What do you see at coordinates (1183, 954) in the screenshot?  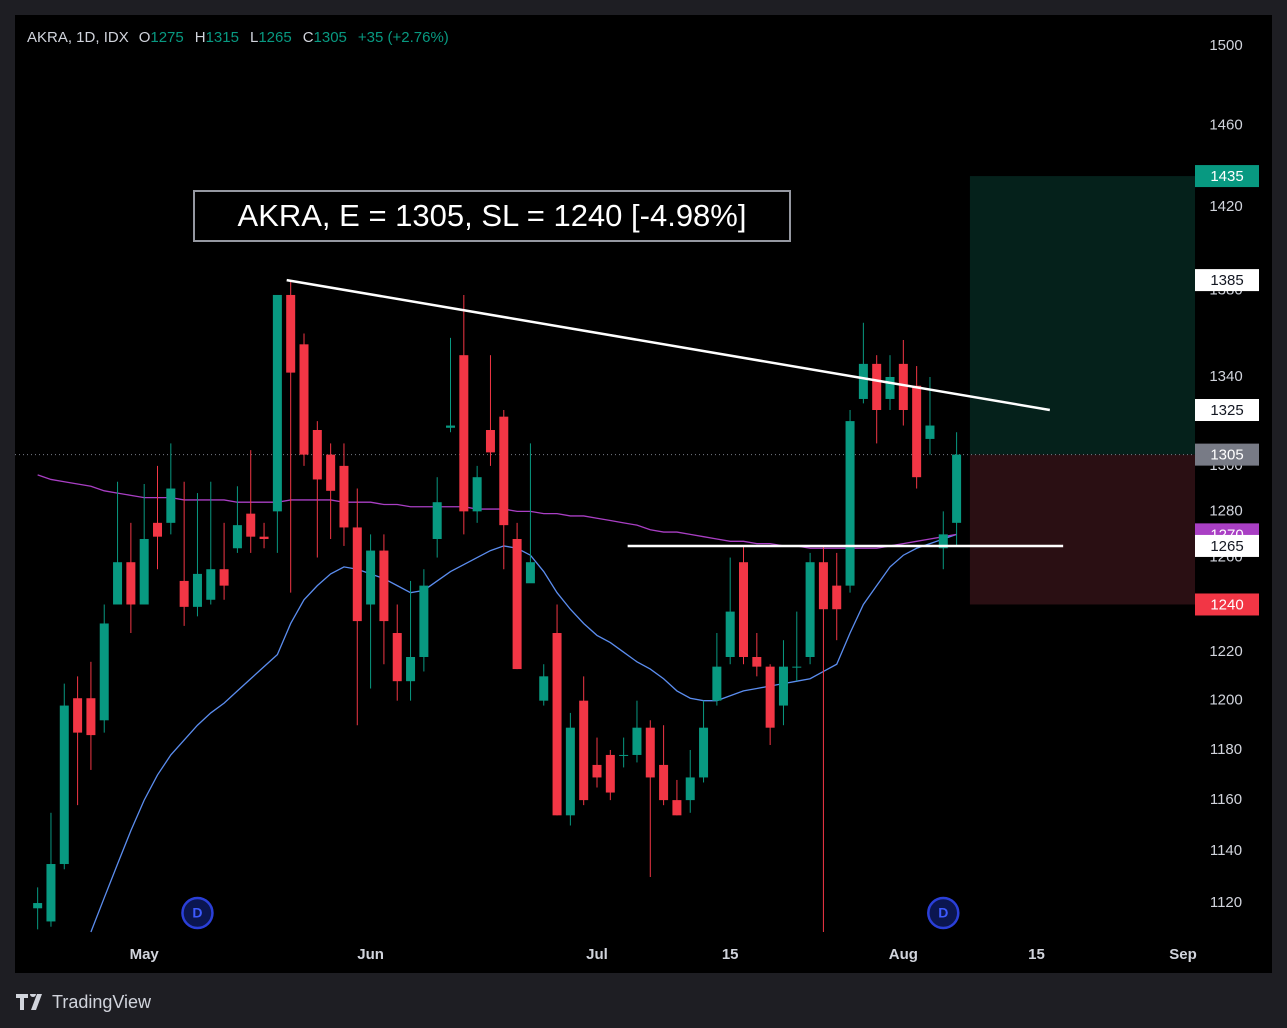 I see `x-tick-label: Sep` at bounding box center [1183, 954].